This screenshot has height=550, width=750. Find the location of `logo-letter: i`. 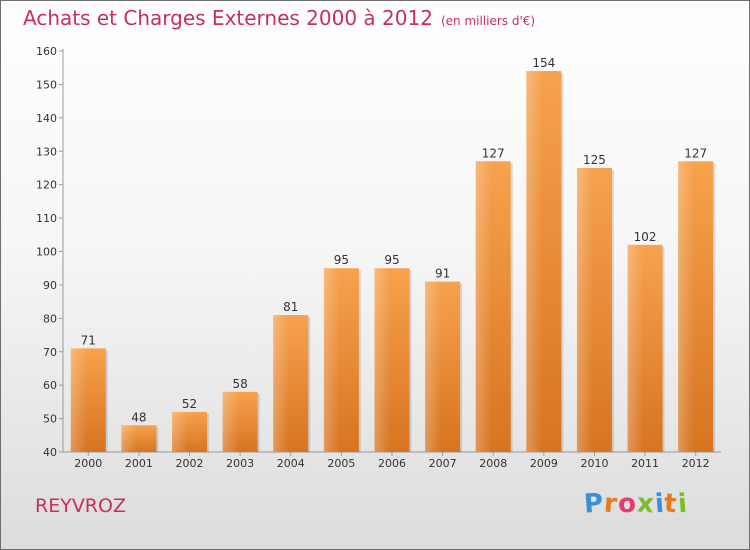

logo-letter: i is located at coordinates (682, 504).